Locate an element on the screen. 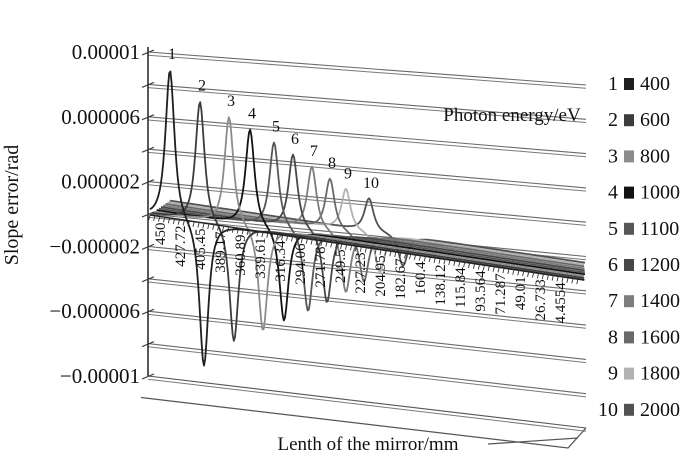 The height and width of the screenshot is (466, 700). peak-label-5: 5 is located at coordinates (276, 127).